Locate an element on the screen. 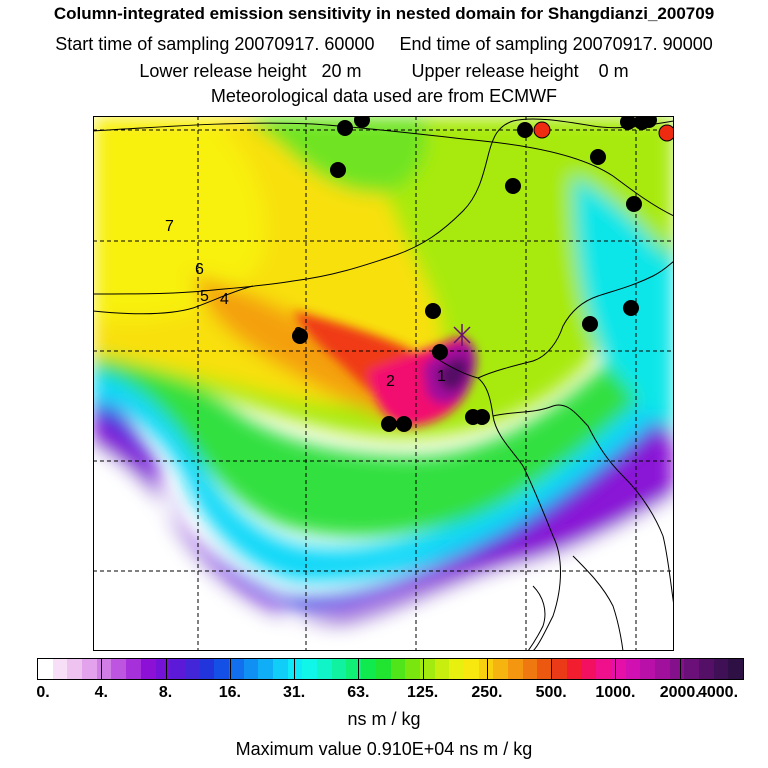 The height and width of the screenshot is (768, 768). colorbar-label: 2000. is located at coordinates (679, 692).